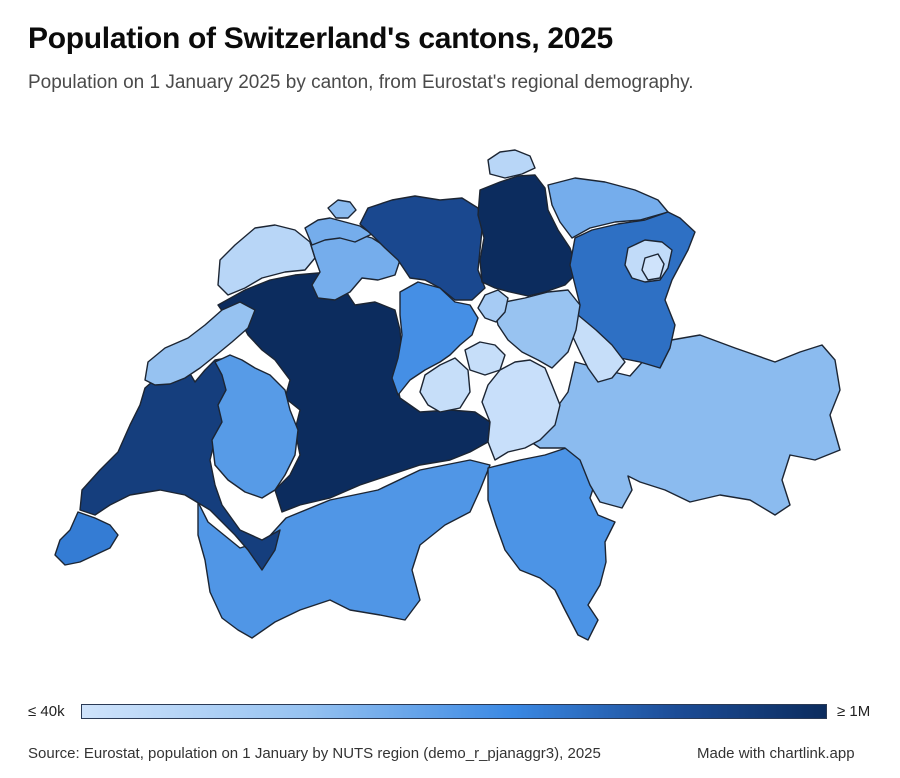 Image resolution: width=900 pixels, height=778 pixels. What do you see at coordinates (776, 753) in the screenshot?
I see `credit-link: Made with chartlink.app` at bounding box center [776, 753].